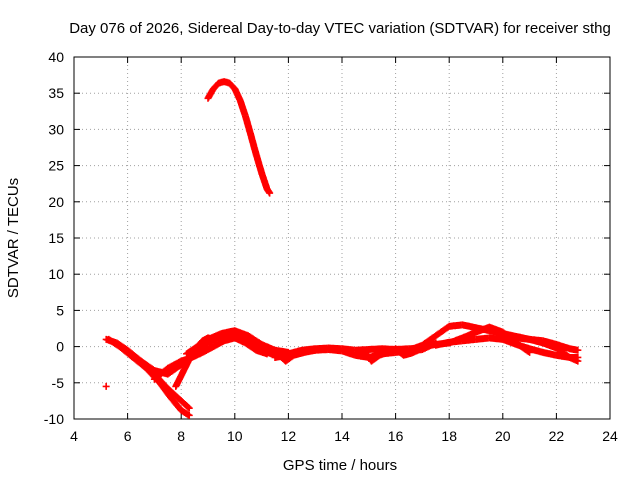 The width and height of the screenshot is (640, 480). What do you see at coordinates (56, 57) in the screenshot?
I see `y-tick-label: 40` at bounding box center [56, 57].